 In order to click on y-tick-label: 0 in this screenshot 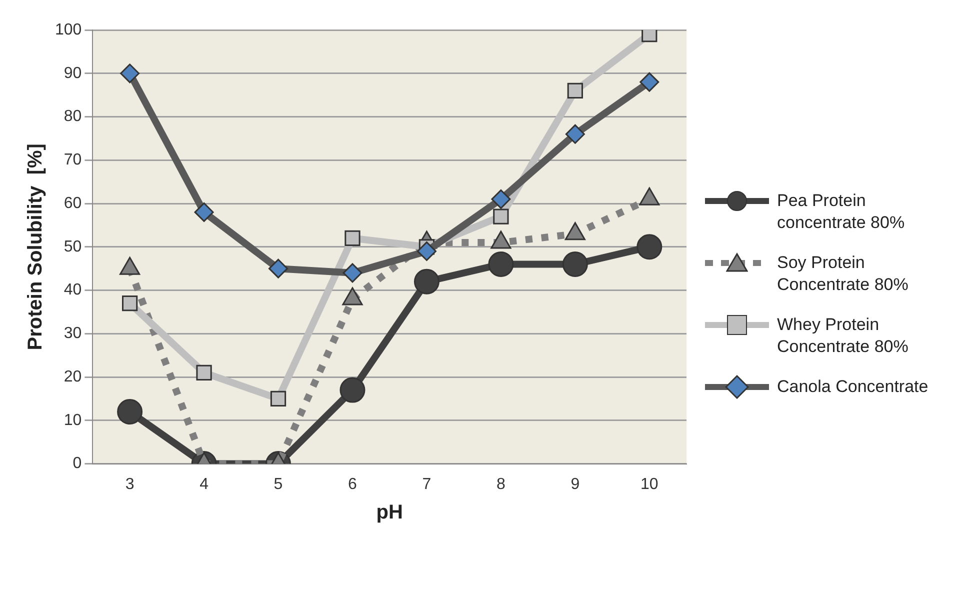, I will do `click(77, 463)`.